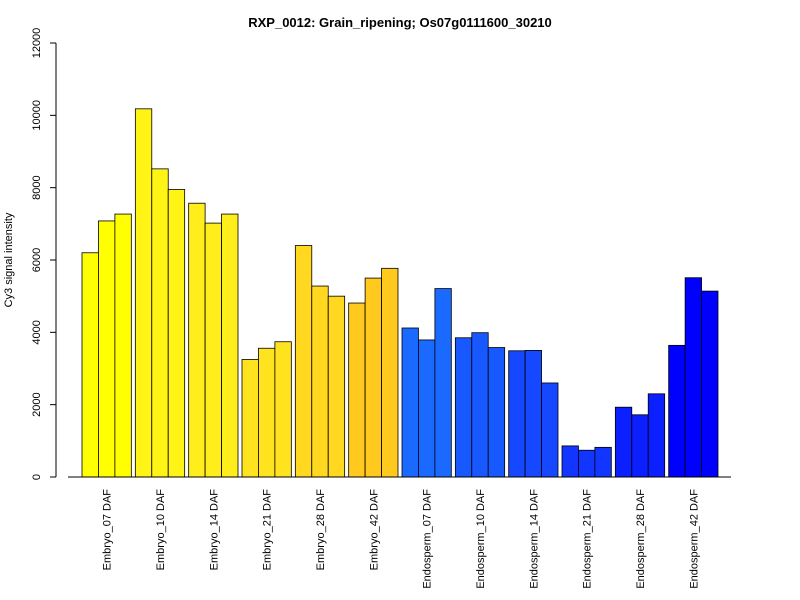 The width and height of the screenshot is (800, 600). What do you see at coordinates (37, 404) in the screenshot?
I see `y-tick-label: 2000` at bounding box center [37, 404].